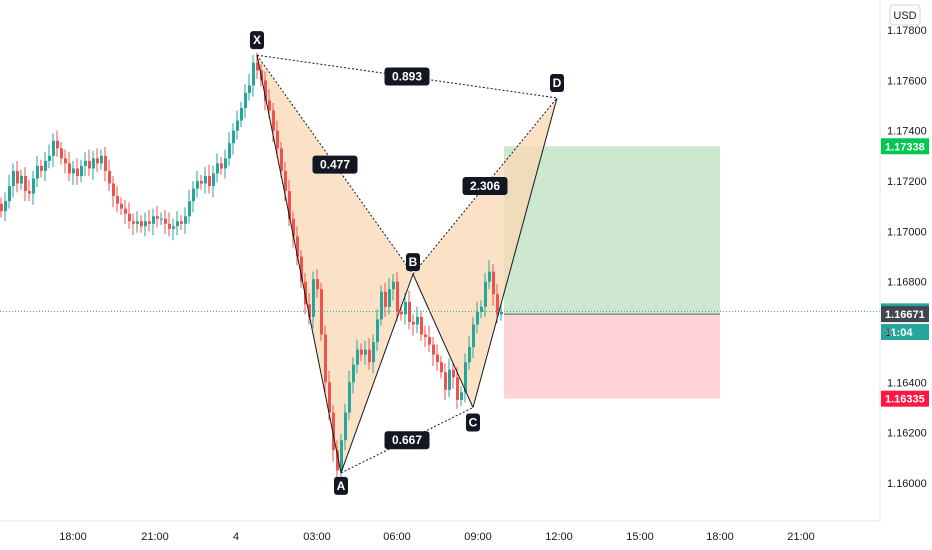 The height and width of the screenshot is (550, 932). I want to click on price-tick-label: 1.17400, so click(907, 132).